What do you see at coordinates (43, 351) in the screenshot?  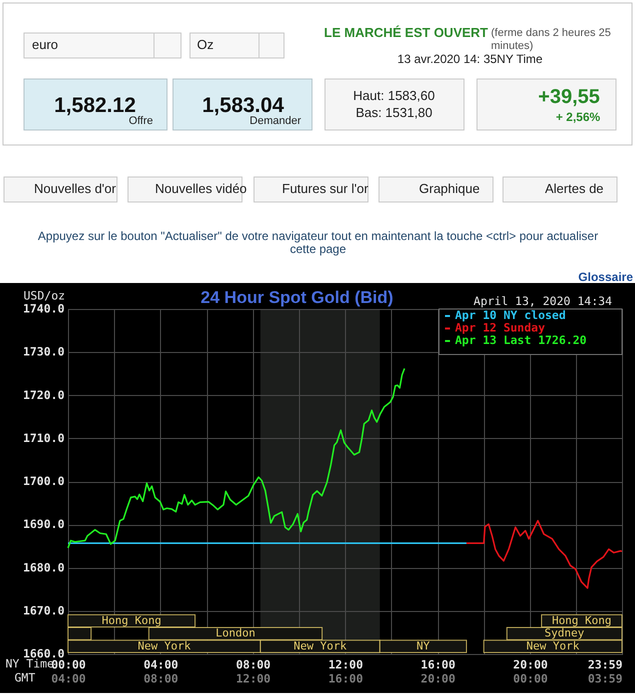 I see `y-tick-label: 1730.0` at bounding box center [43, 351].